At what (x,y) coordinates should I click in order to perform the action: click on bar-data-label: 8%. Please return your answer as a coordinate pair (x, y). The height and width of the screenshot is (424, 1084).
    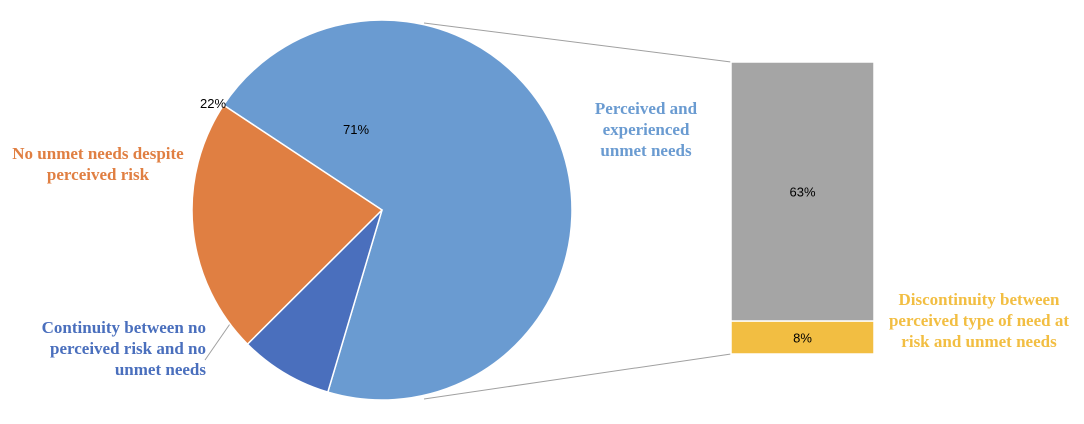
    Looking at the image, I should click on (802, 338).